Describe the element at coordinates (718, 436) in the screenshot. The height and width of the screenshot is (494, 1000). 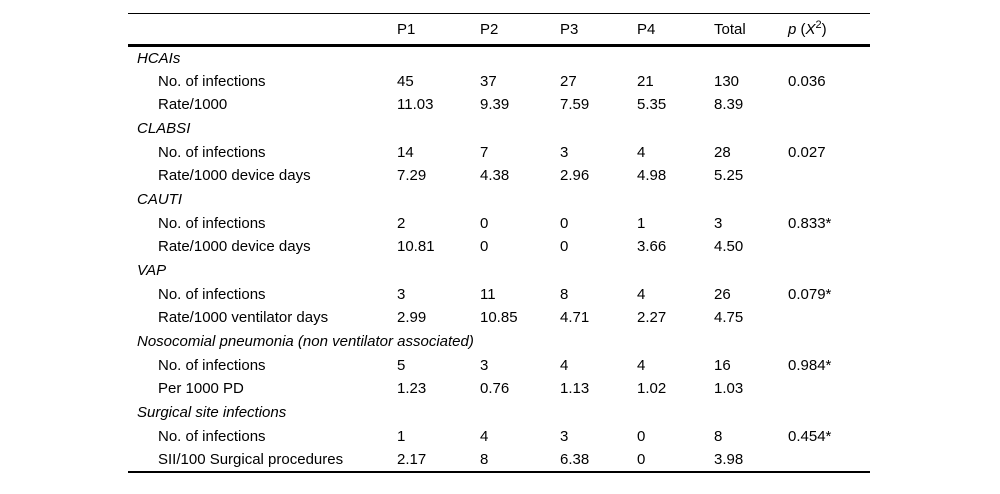
I see `cell-total: 8` at that location.